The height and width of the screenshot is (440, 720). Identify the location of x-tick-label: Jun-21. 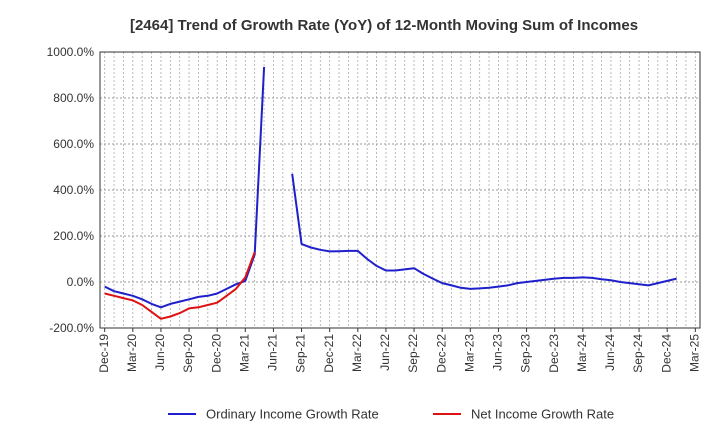
(273, 352).